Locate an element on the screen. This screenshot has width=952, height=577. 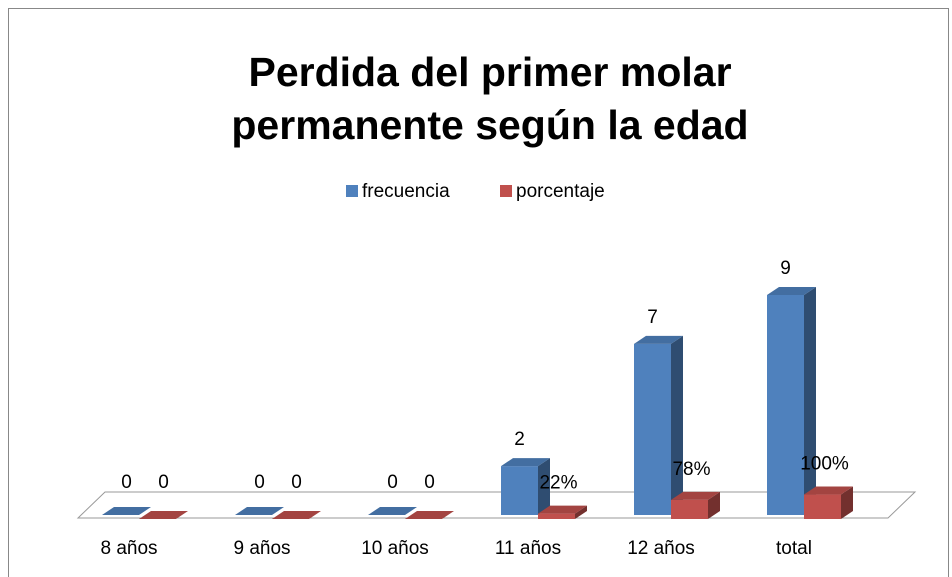
data-label: 2 is located at coordinates (519, 439).